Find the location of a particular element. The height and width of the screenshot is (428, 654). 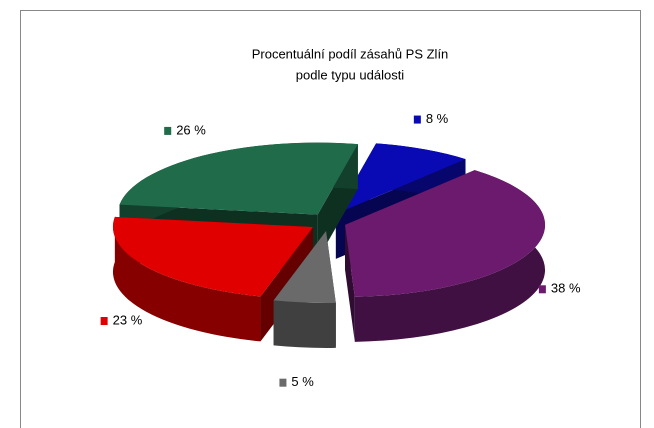

data-label: 26 % is located at coordinates (191, 129).